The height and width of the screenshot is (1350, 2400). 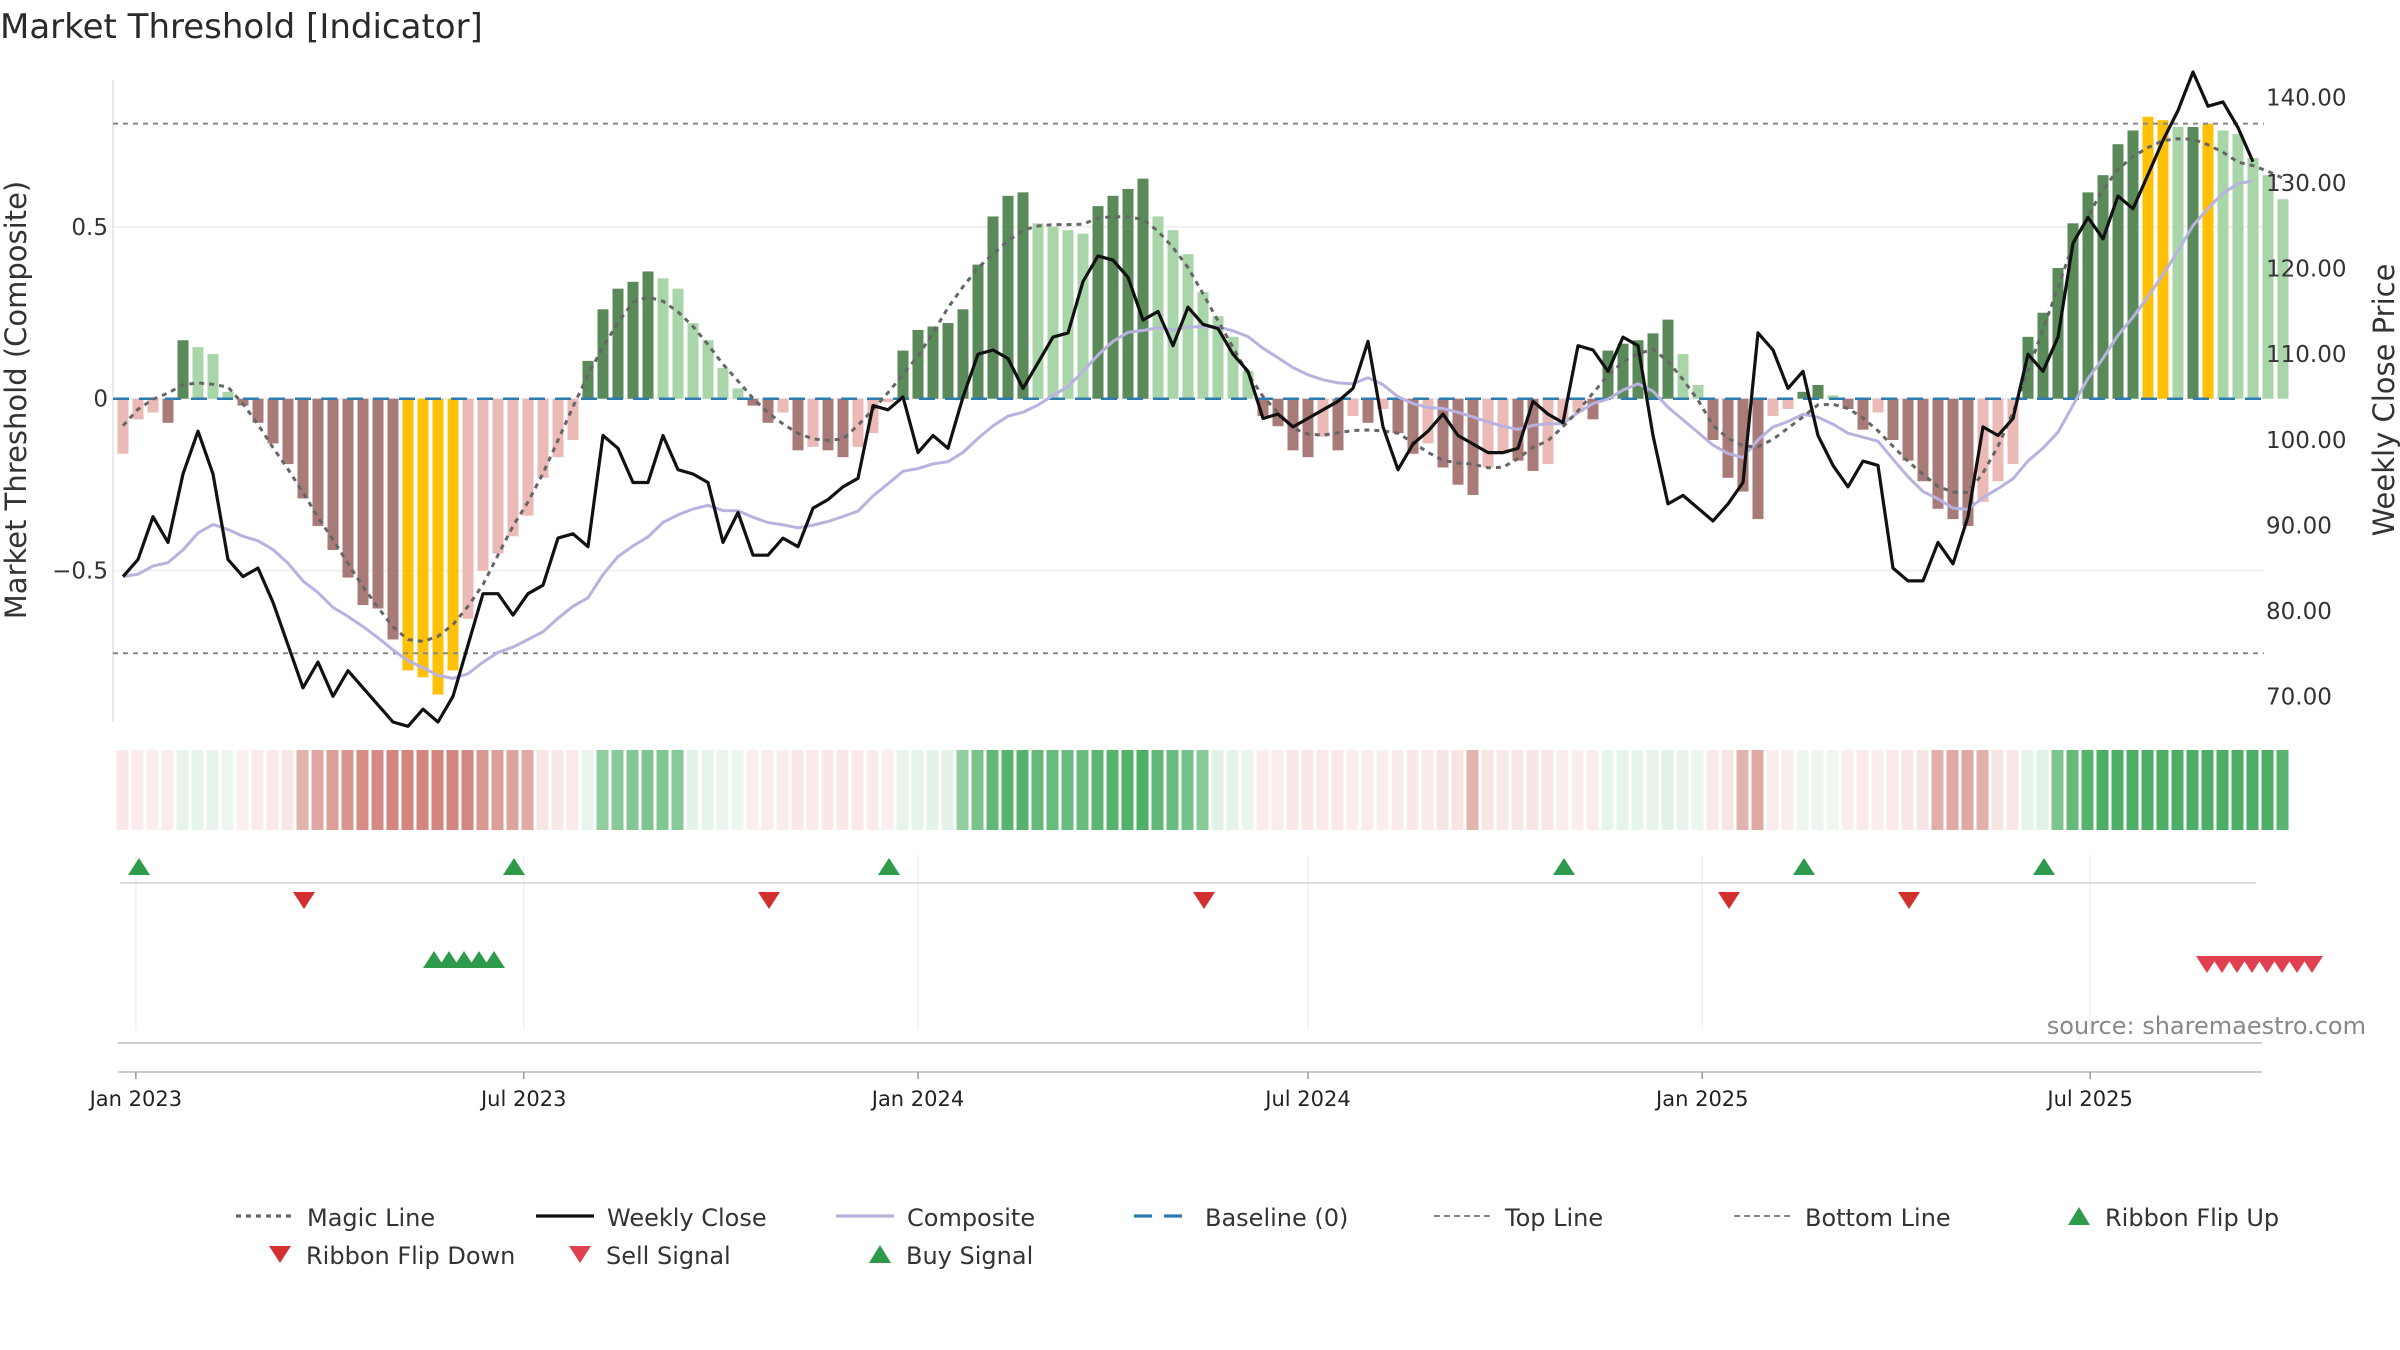 What do you see at coordinates (1804, 866) in the screenshot?
I see `ribbon-flip-up-marker` at bounding box center [1804, 866].